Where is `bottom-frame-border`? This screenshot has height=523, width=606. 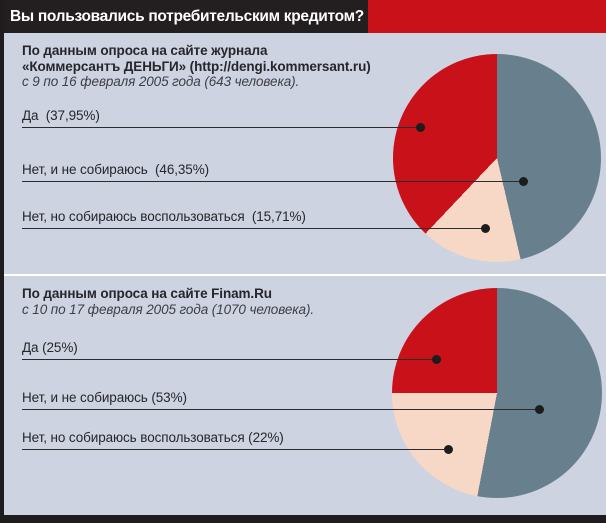 bottom-frame-border is located at coordinates (303, 519).